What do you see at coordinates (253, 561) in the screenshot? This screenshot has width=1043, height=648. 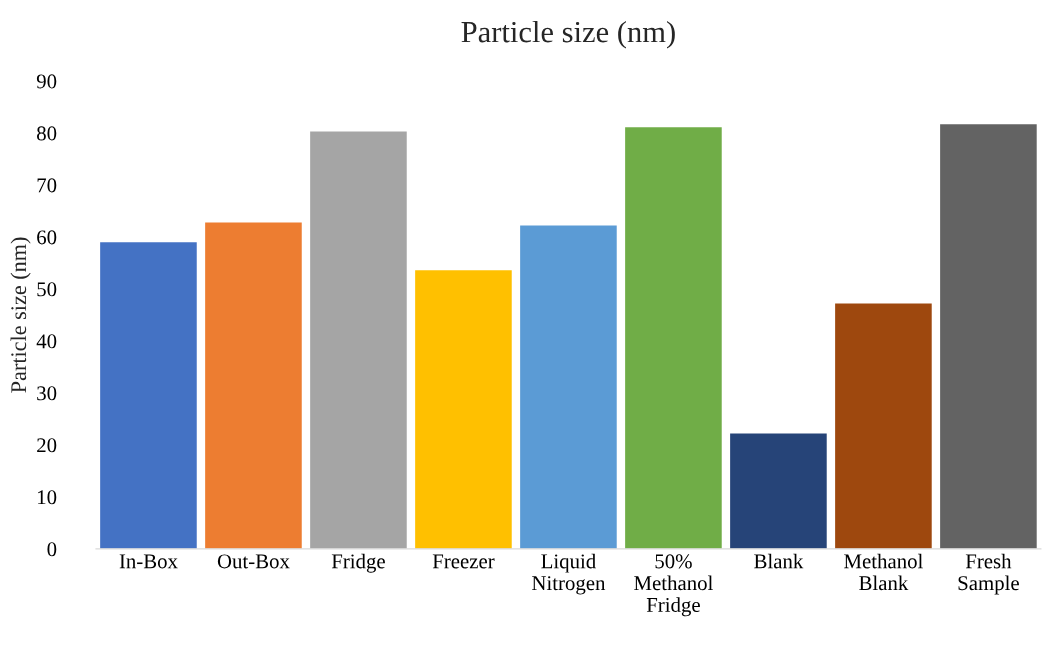 I see `x-tick-label: Out-Box` at bounding box center [253, 561].